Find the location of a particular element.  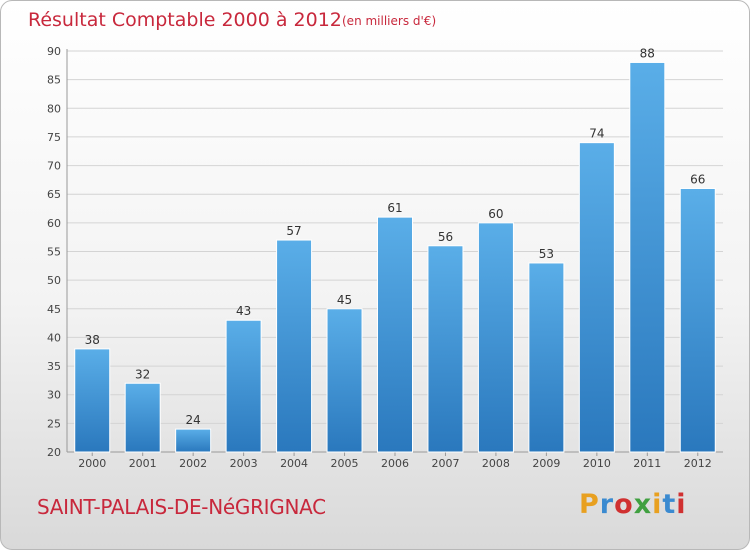

logo-letter: t is located at coordinates (669, 504).